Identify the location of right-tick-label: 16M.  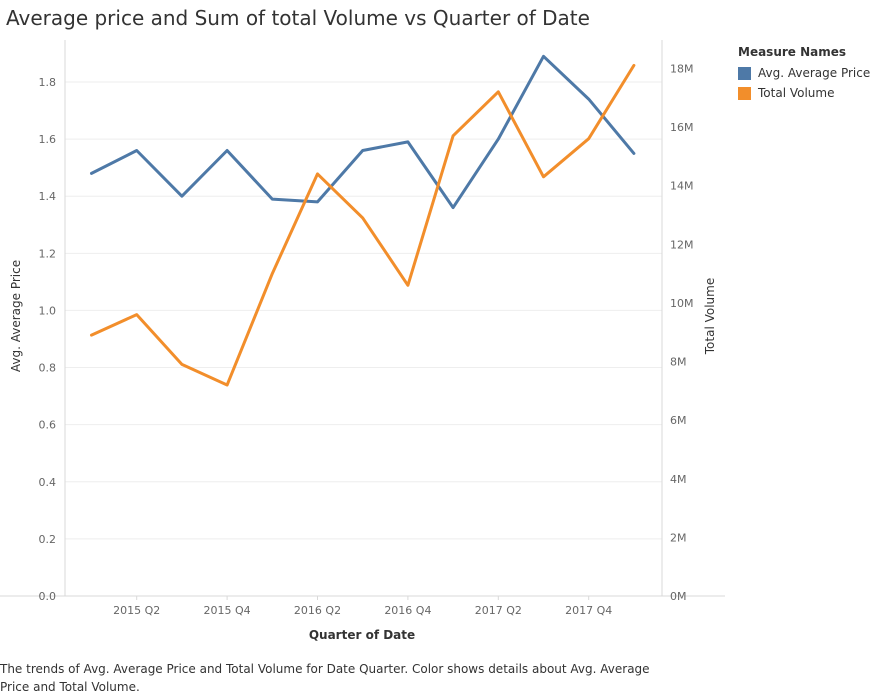
(682, 127).